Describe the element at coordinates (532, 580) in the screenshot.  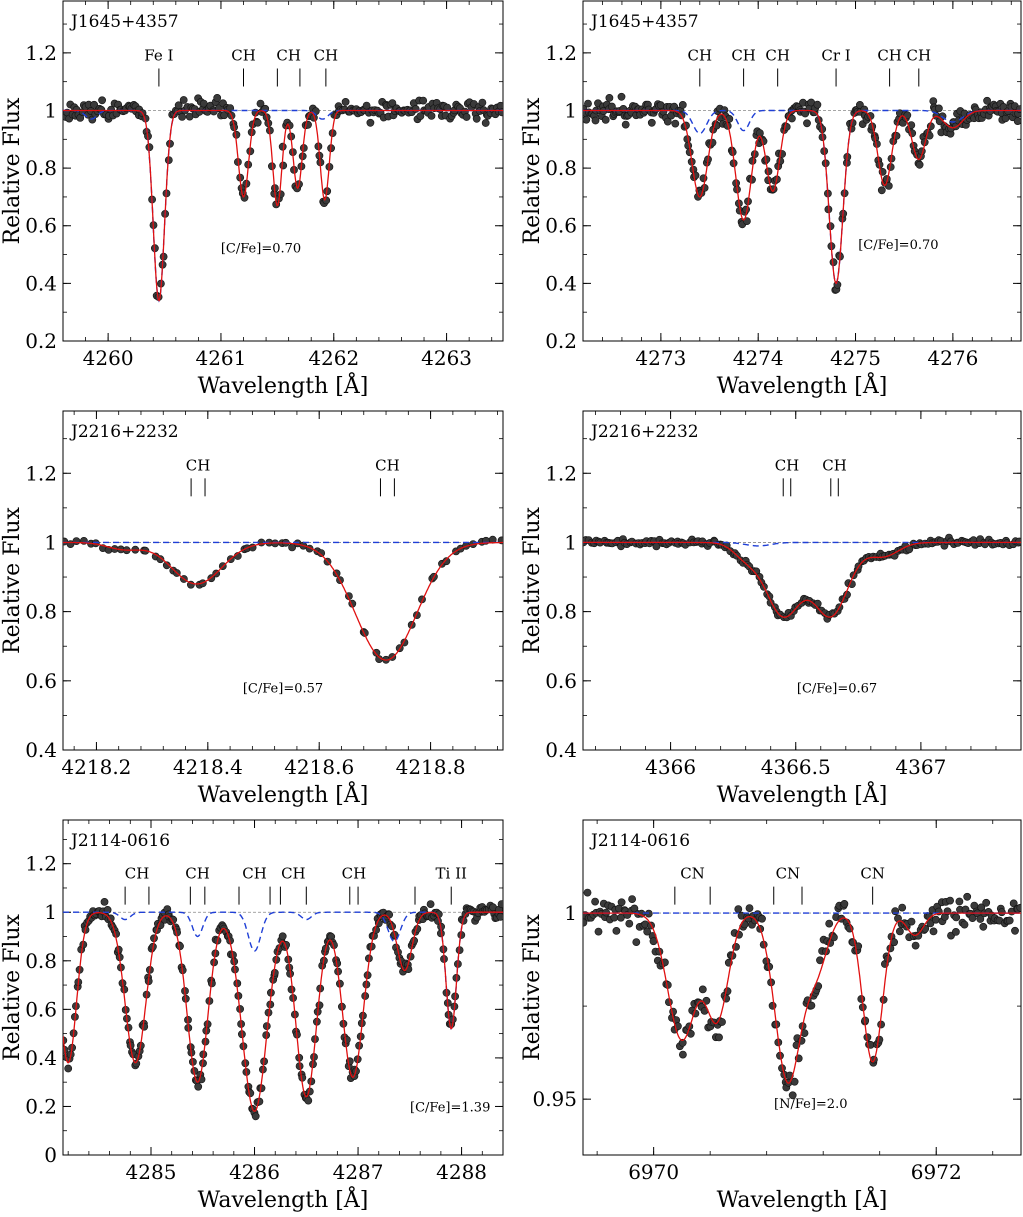
I see `y-axis-label: Relative Flux` at that location.